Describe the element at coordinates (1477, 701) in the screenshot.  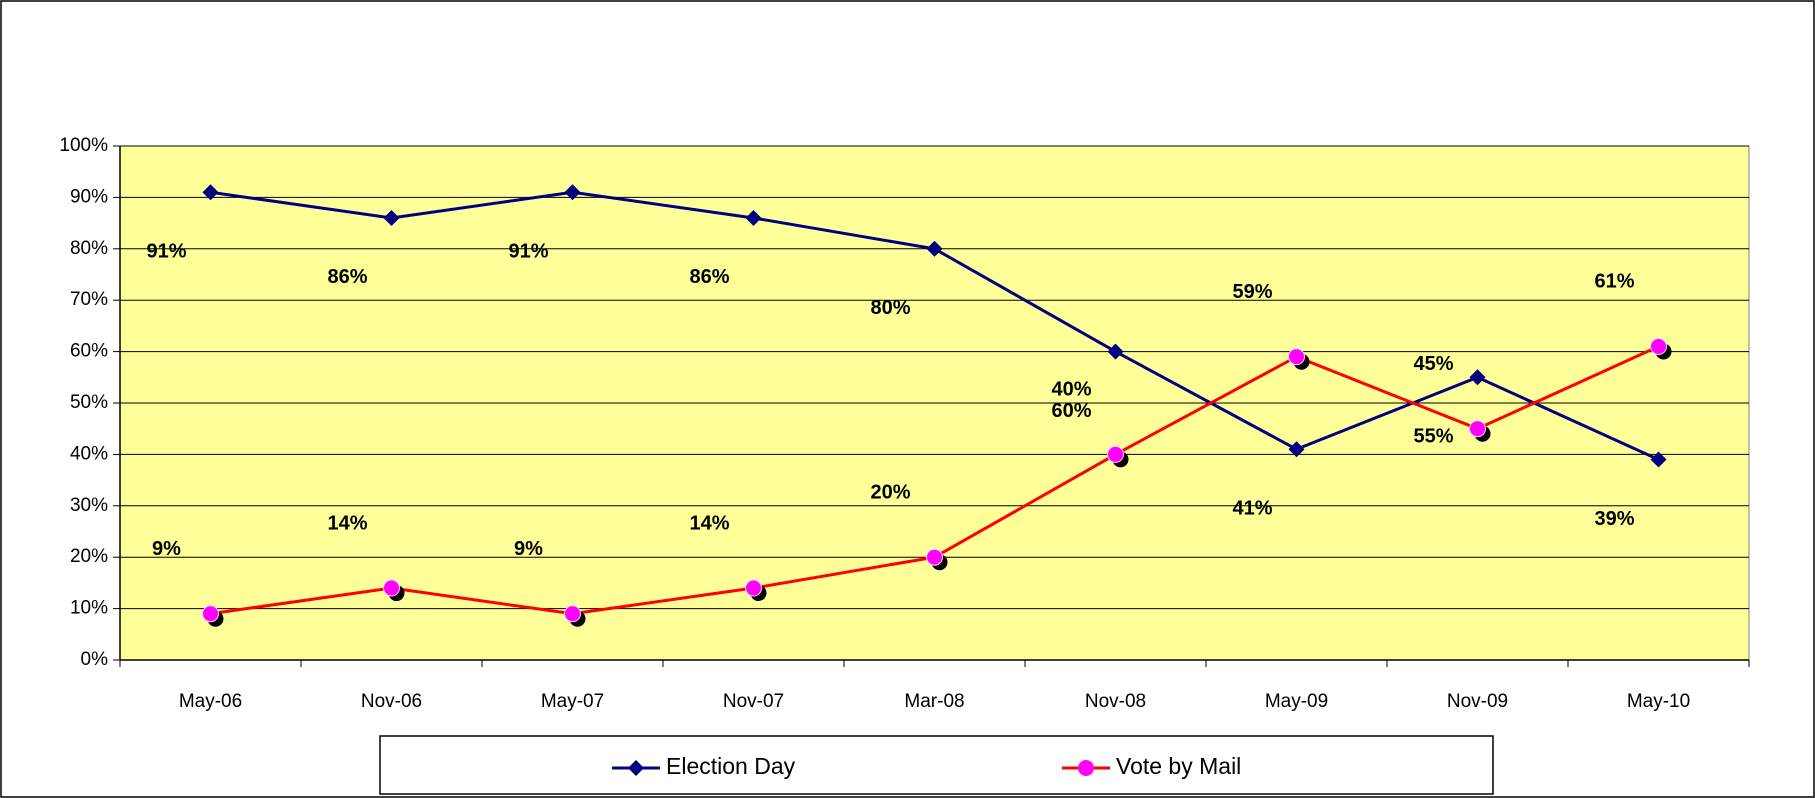
I see `x-tick-label: Nov-09` at that location.